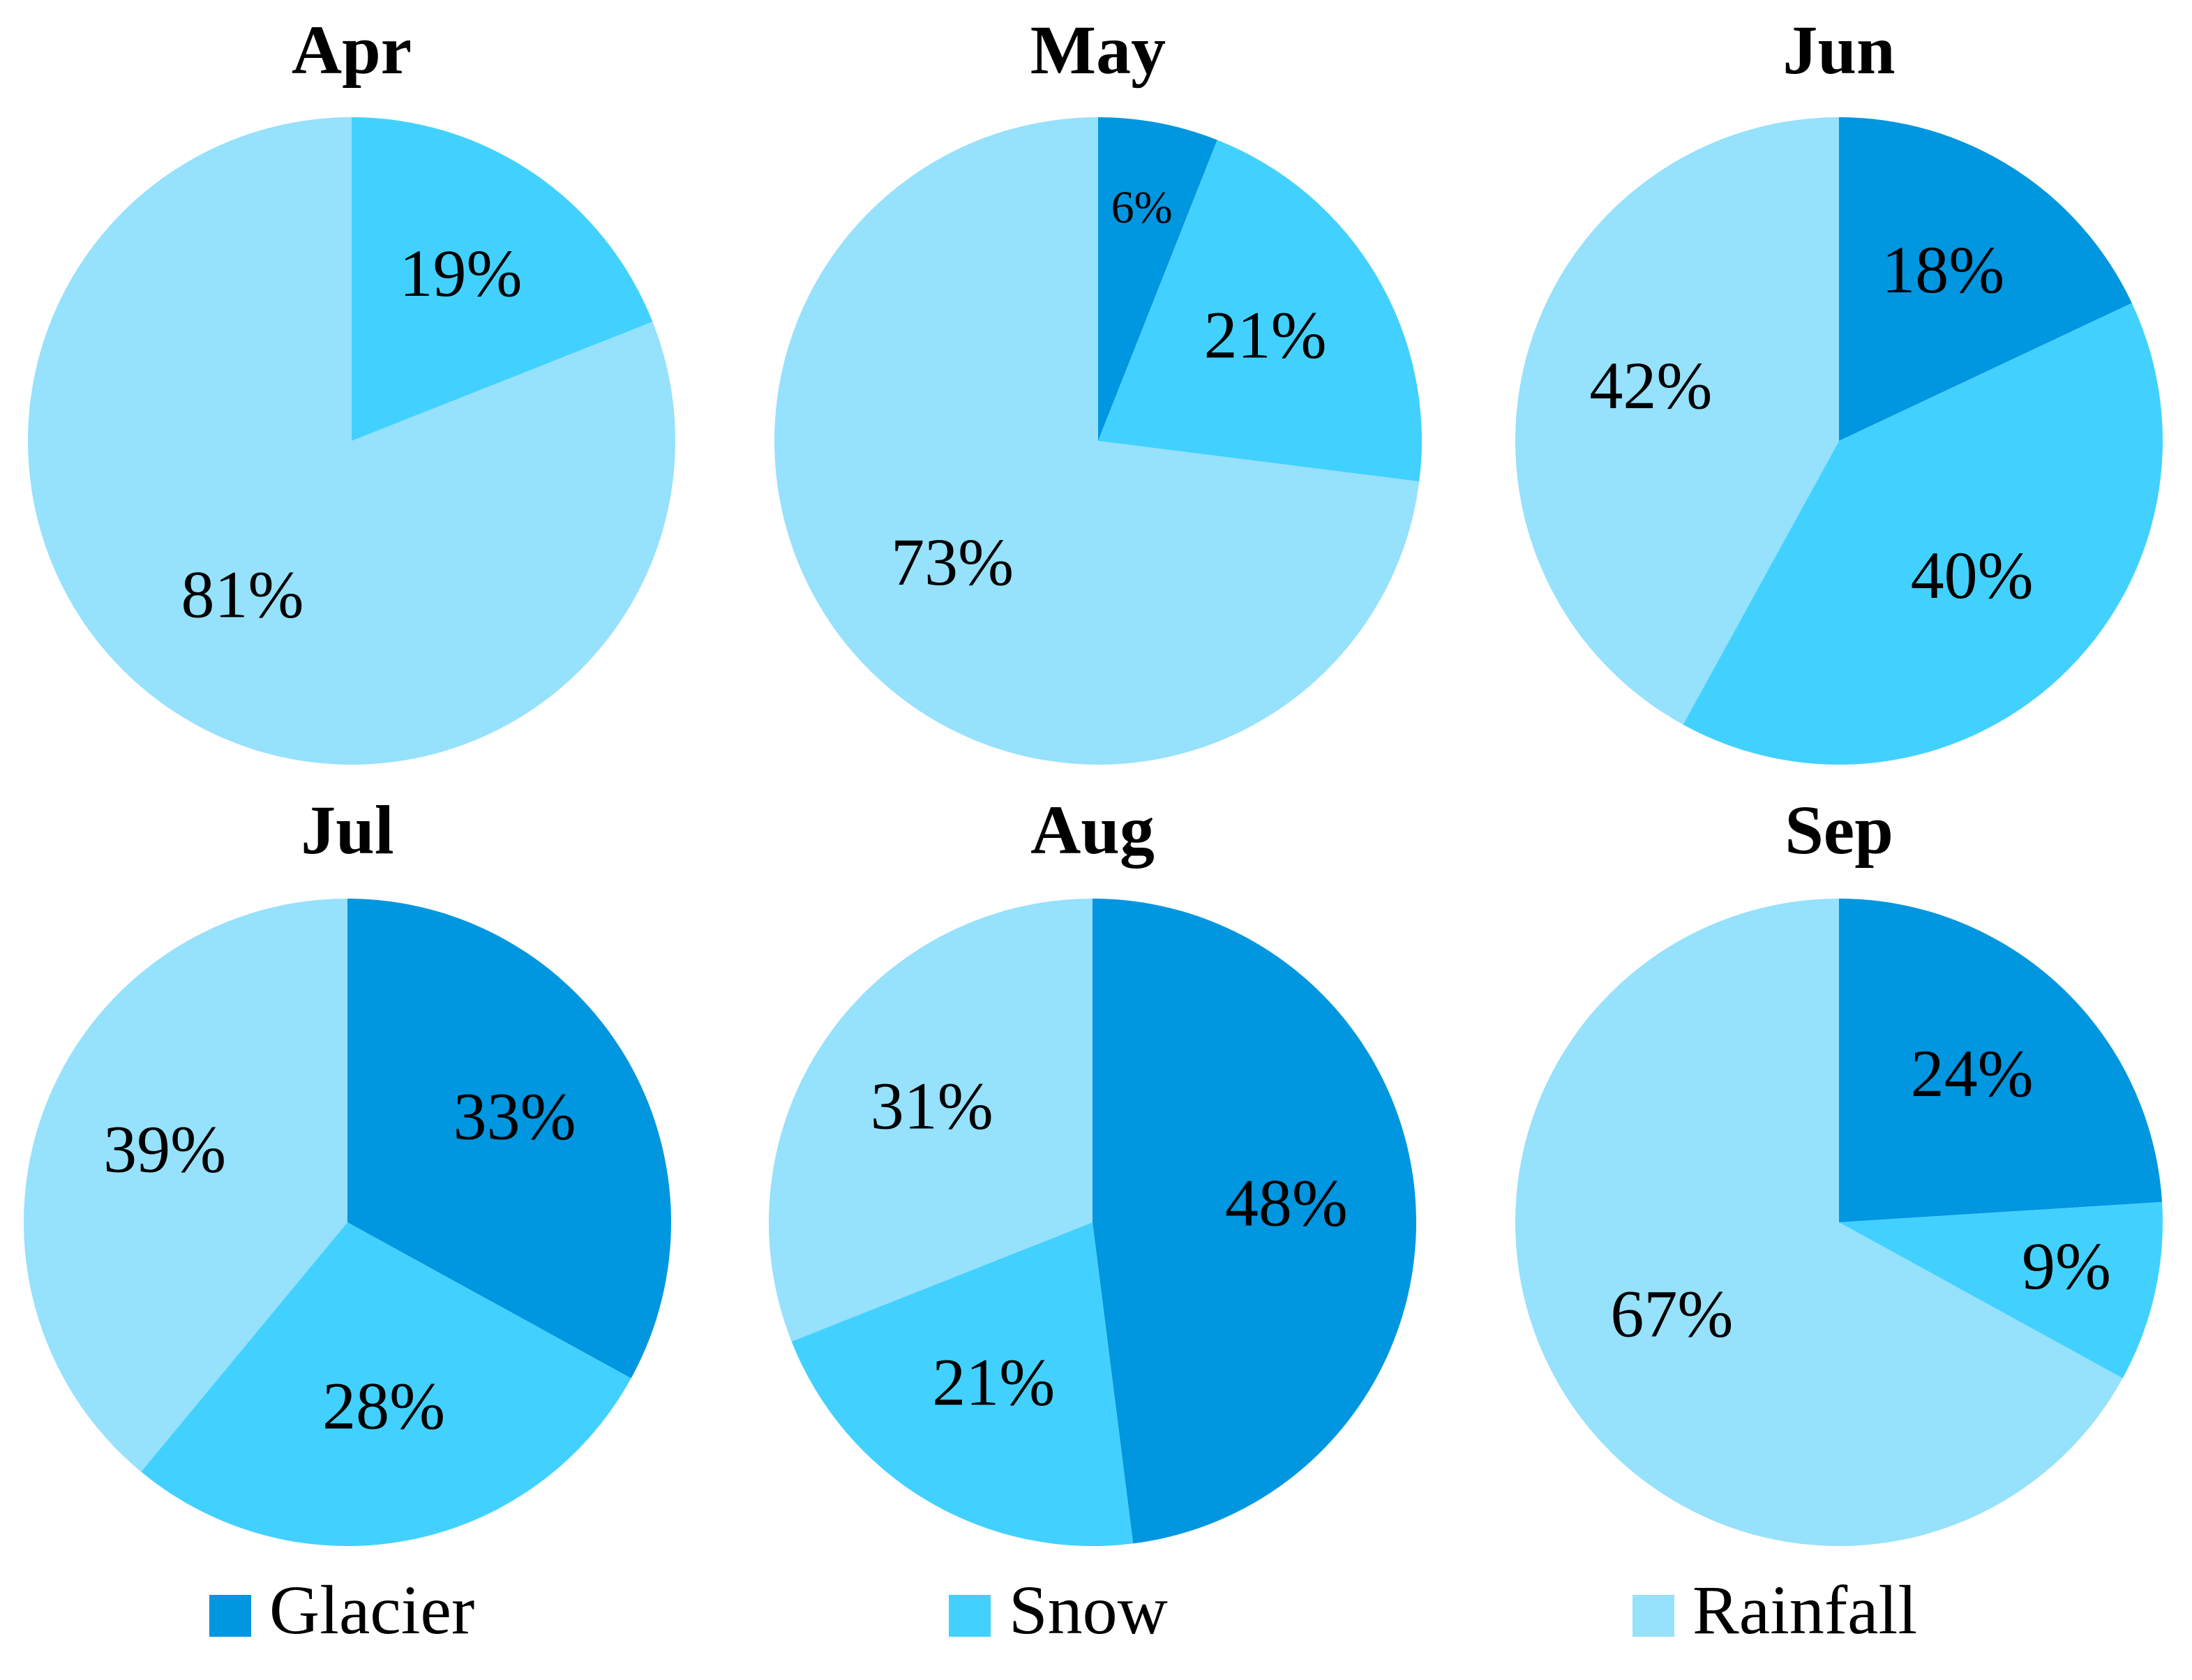  I want to click on data-label: 31%, so click(932, 1106).